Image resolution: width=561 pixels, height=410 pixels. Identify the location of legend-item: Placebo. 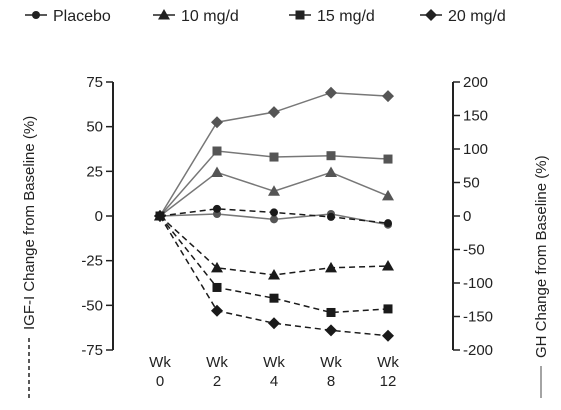
(68, 16).